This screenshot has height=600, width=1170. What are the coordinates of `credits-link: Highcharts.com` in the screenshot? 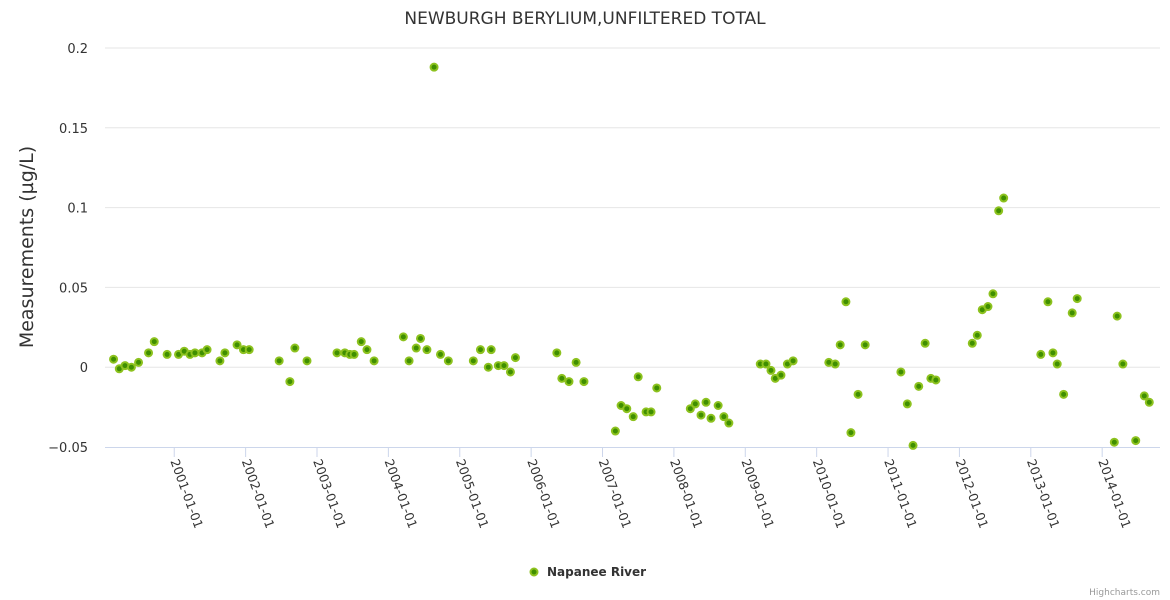 It's located at (1124, 593).